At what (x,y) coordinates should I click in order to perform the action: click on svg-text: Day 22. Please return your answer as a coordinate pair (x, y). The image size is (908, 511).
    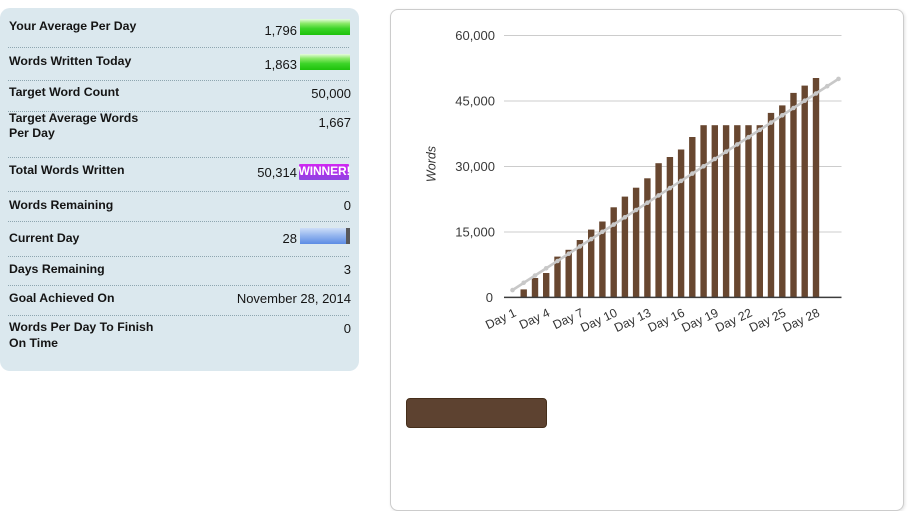
    Looking at the image, I should click on (733, 320).